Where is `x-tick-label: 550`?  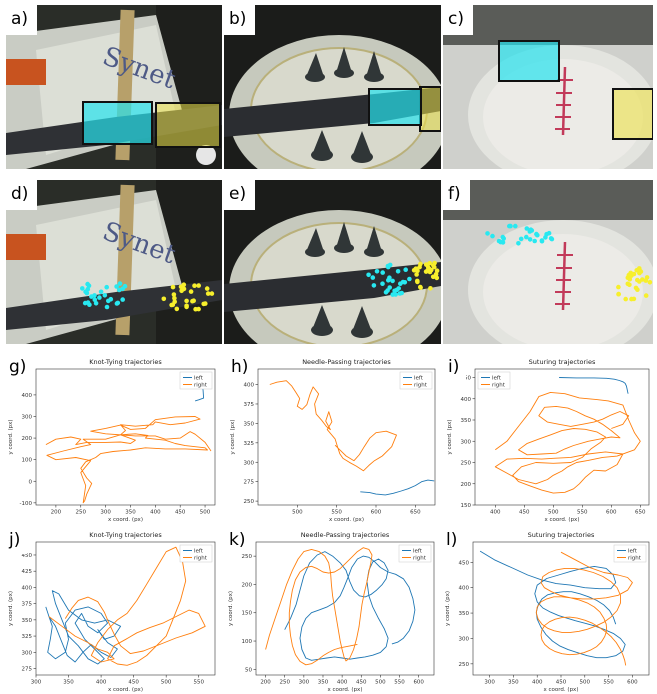
x-tick-label: 550 is located at coordinates (198, 683).